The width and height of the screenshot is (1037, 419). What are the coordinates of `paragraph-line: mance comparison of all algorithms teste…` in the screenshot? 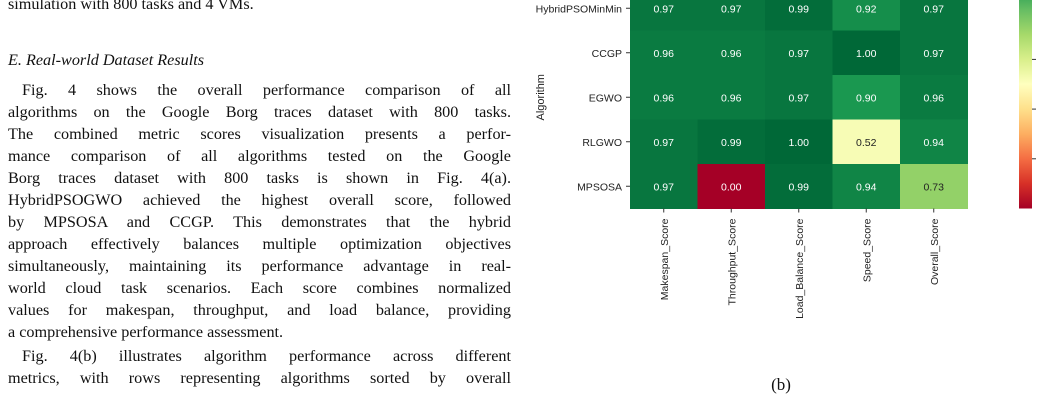 It's located at (259, 156).